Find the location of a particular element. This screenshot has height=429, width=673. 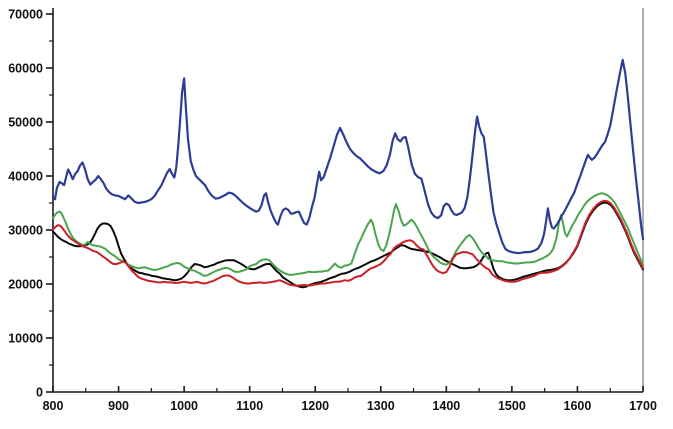

y-tick-label: 50000 is located at coordinates (25, 123).